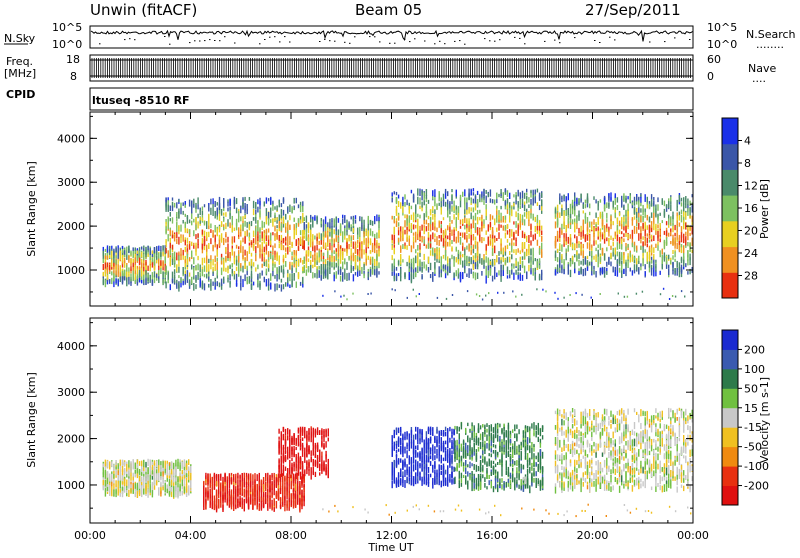 The image size is (800, 558). I want to click on freq-left-label-2: [MHz], so click(20, 73).